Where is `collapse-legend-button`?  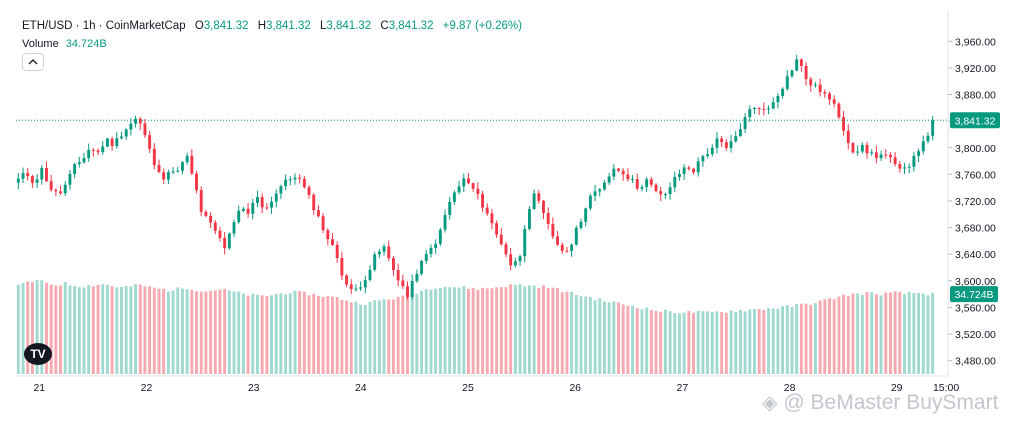
collapse-legend-button is located at coordinates (33, 62).